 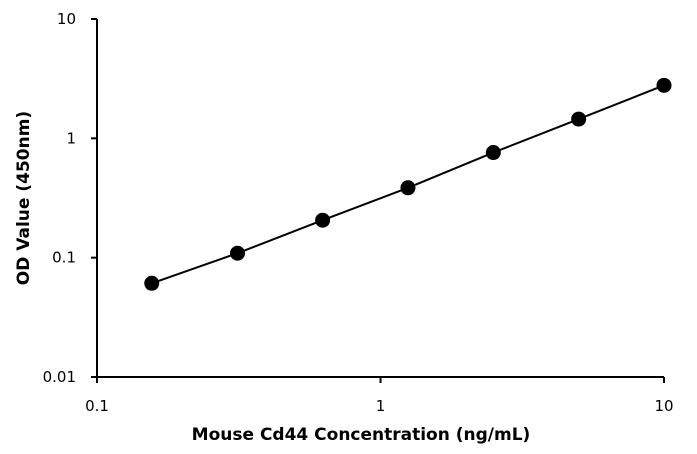 What do you see at coordinates (24, 198) in the screenshot?
I see `y-axis-title: OD Value (450nm)` at bounding box center [24, 198].